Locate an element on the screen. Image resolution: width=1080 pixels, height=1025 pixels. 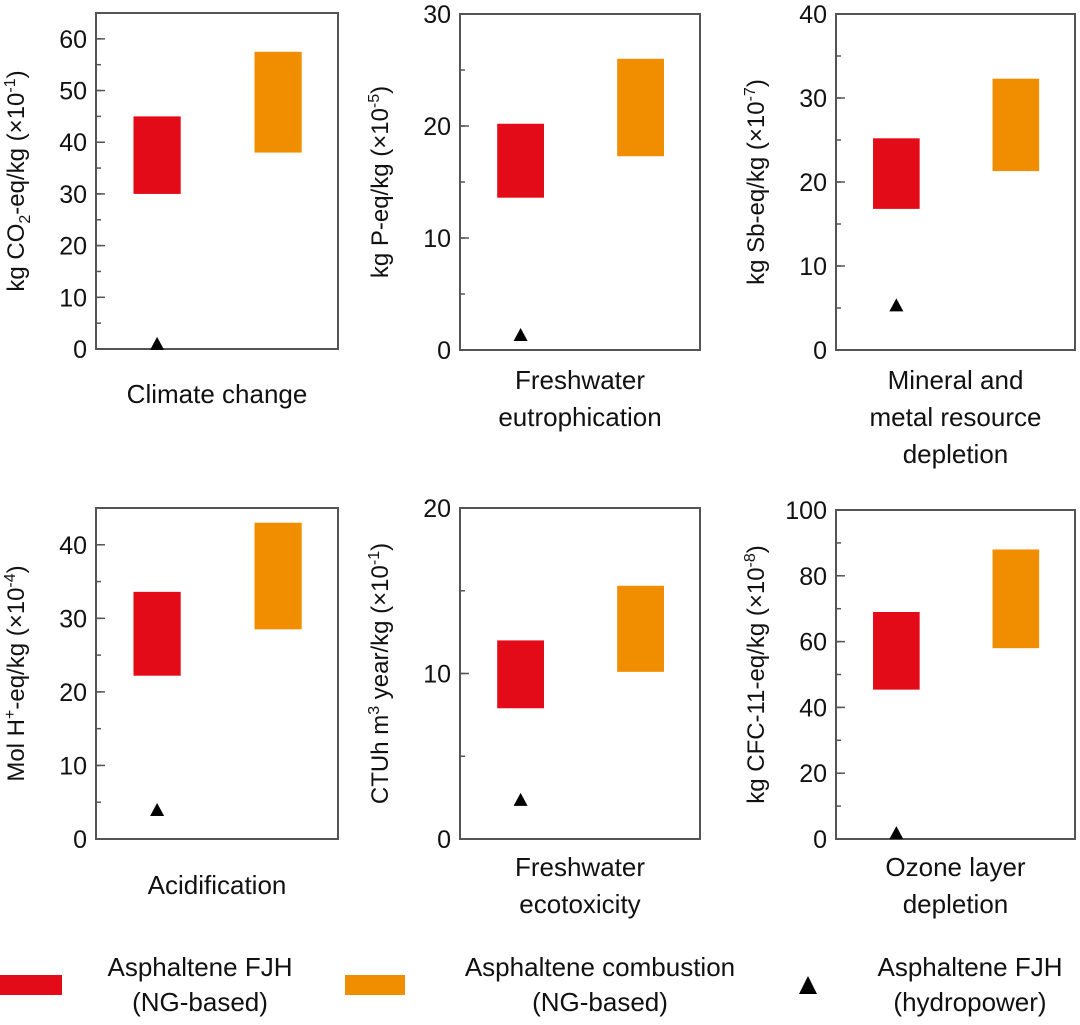
x-axis-label: Climate change is located at coordinates (217, 394).